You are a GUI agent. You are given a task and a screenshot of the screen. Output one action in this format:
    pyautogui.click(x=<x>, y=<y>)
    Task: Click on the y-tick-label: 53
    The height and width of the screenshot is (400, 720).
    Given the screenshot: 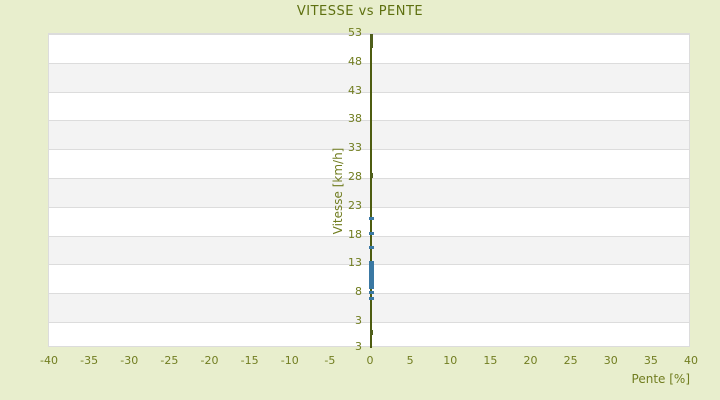 What is the action you would take?
    pyautogui.click(x=355, y=32)
    